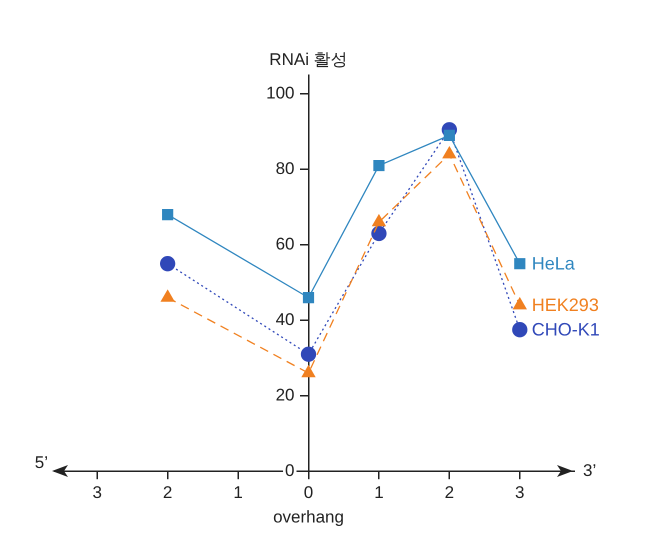 This screenshot has width=655, height=546. I want to click on y-tick-label: 0, so click(289, 470).